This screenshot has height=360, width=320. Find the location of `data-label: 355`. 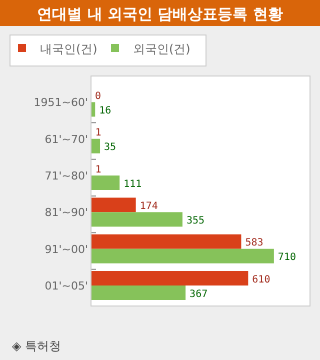

data-label: 355 is located at coordinates (195, 220).